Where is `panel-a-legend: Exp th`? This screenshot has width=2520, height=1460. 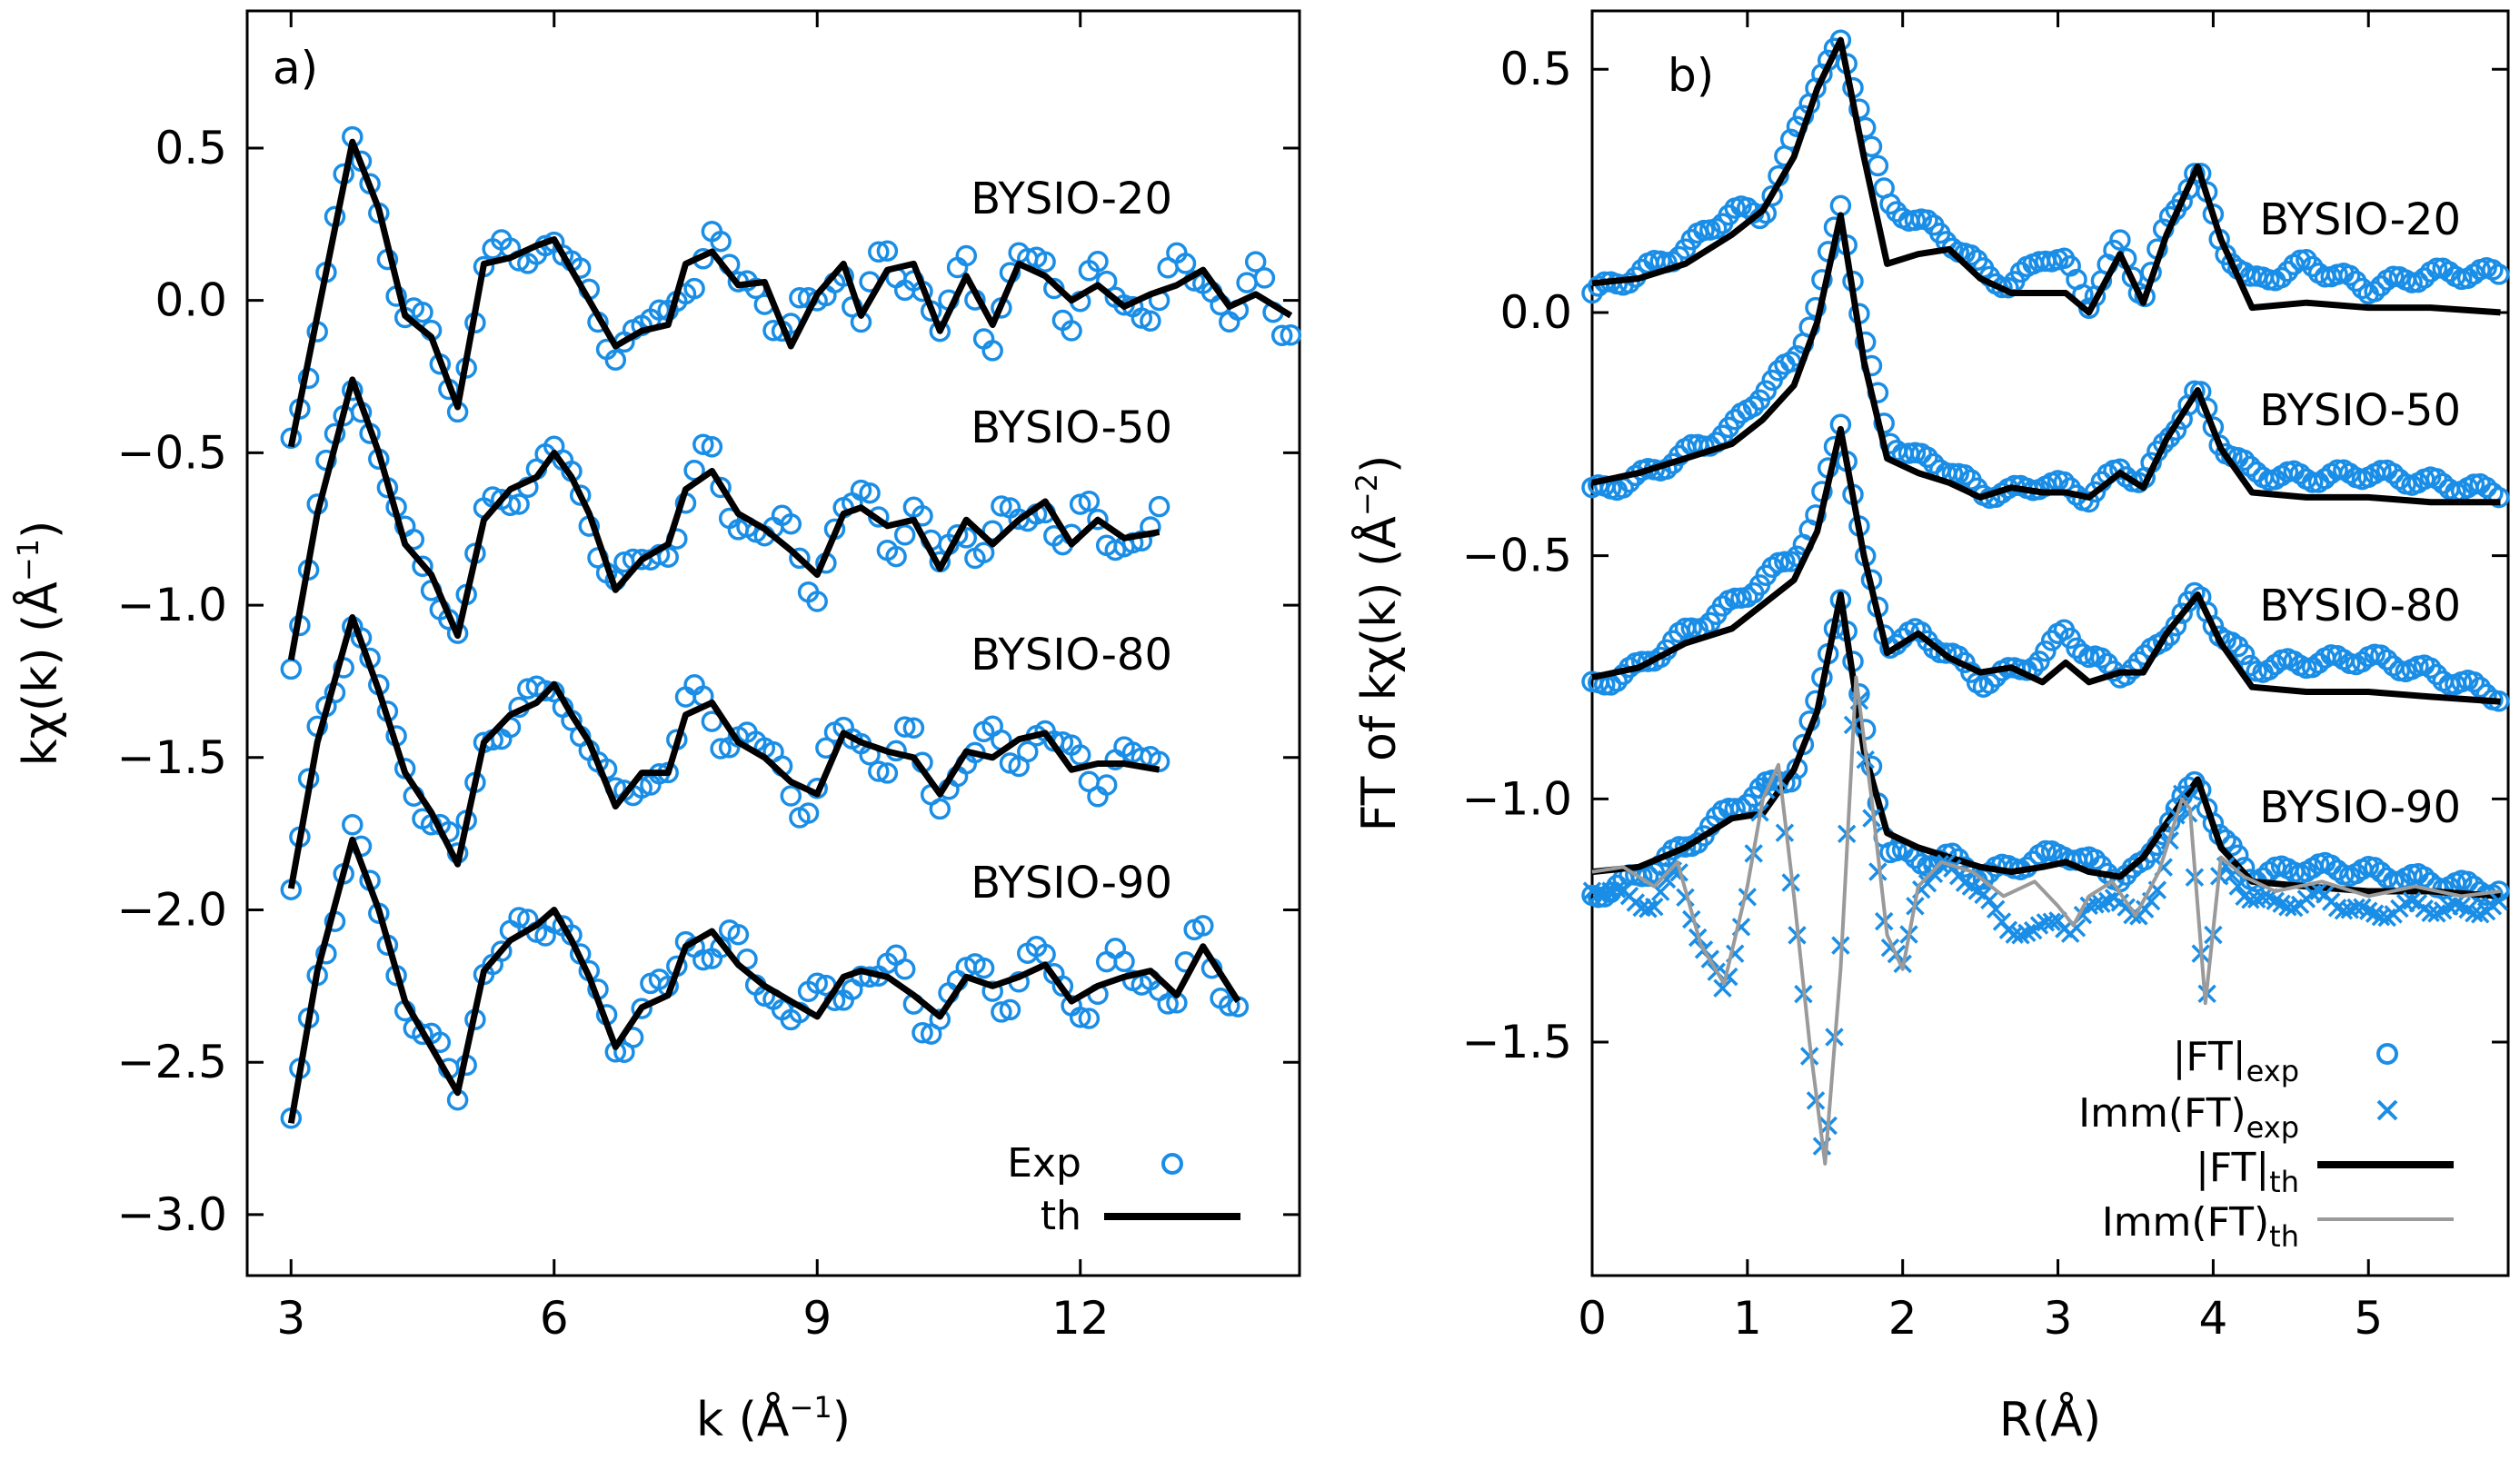
panel-a-legend: Exp th is located at coordinates (1123, 1189).